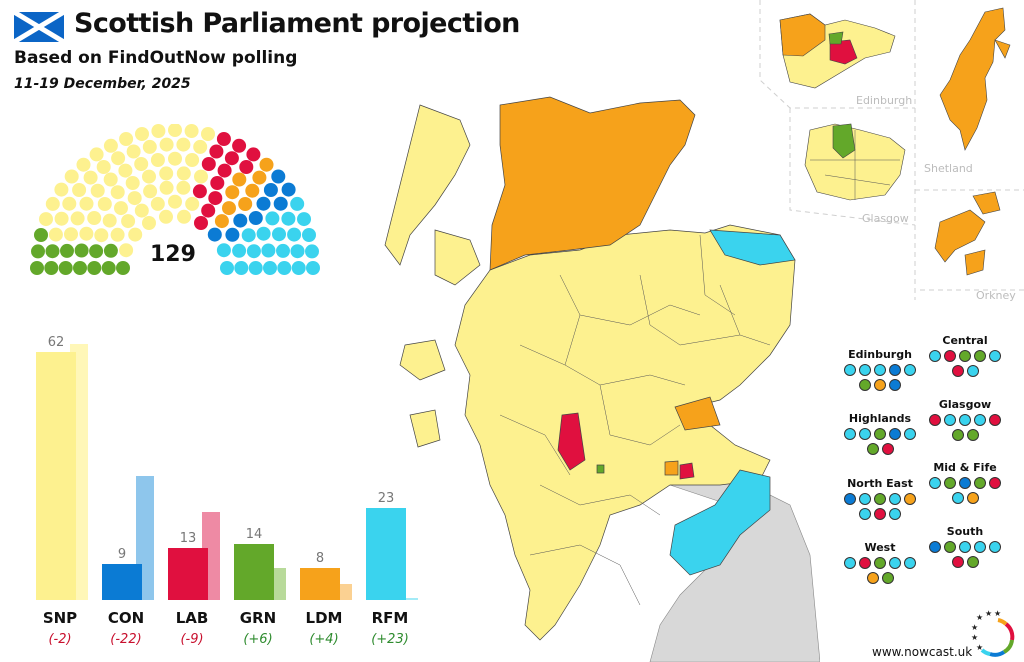 This screenshot has width=1024, height=662. Describe the element at coordinates (390, 639) in the screenshot. I see `bar-change-label-rfm: (+23)` at that location.